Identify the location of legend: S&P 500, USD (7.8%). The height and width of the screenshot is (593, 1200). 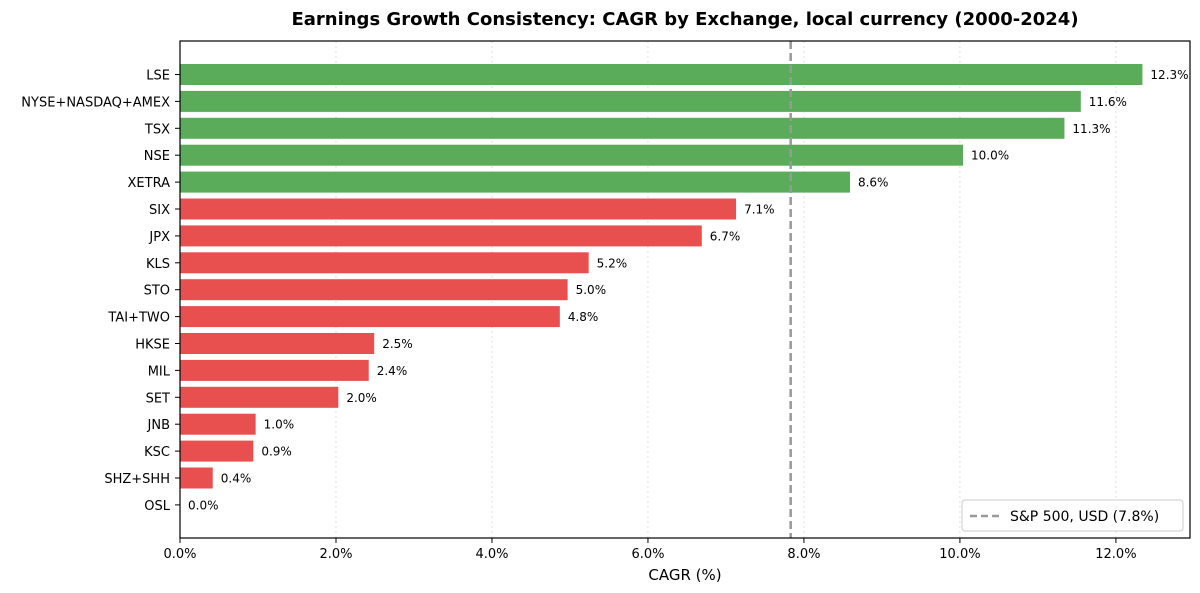
(1072, 515).